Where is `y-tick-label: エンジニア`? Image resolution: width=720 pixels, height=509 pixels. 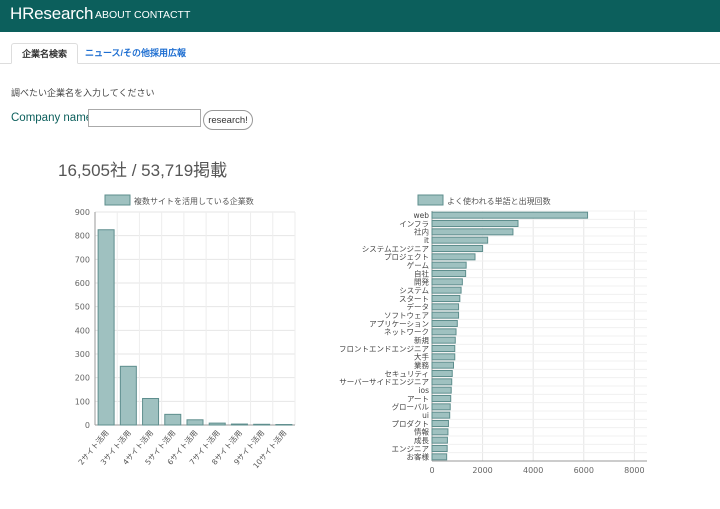
y-tick-label: エンジニア is located at coordinates (411, 448).